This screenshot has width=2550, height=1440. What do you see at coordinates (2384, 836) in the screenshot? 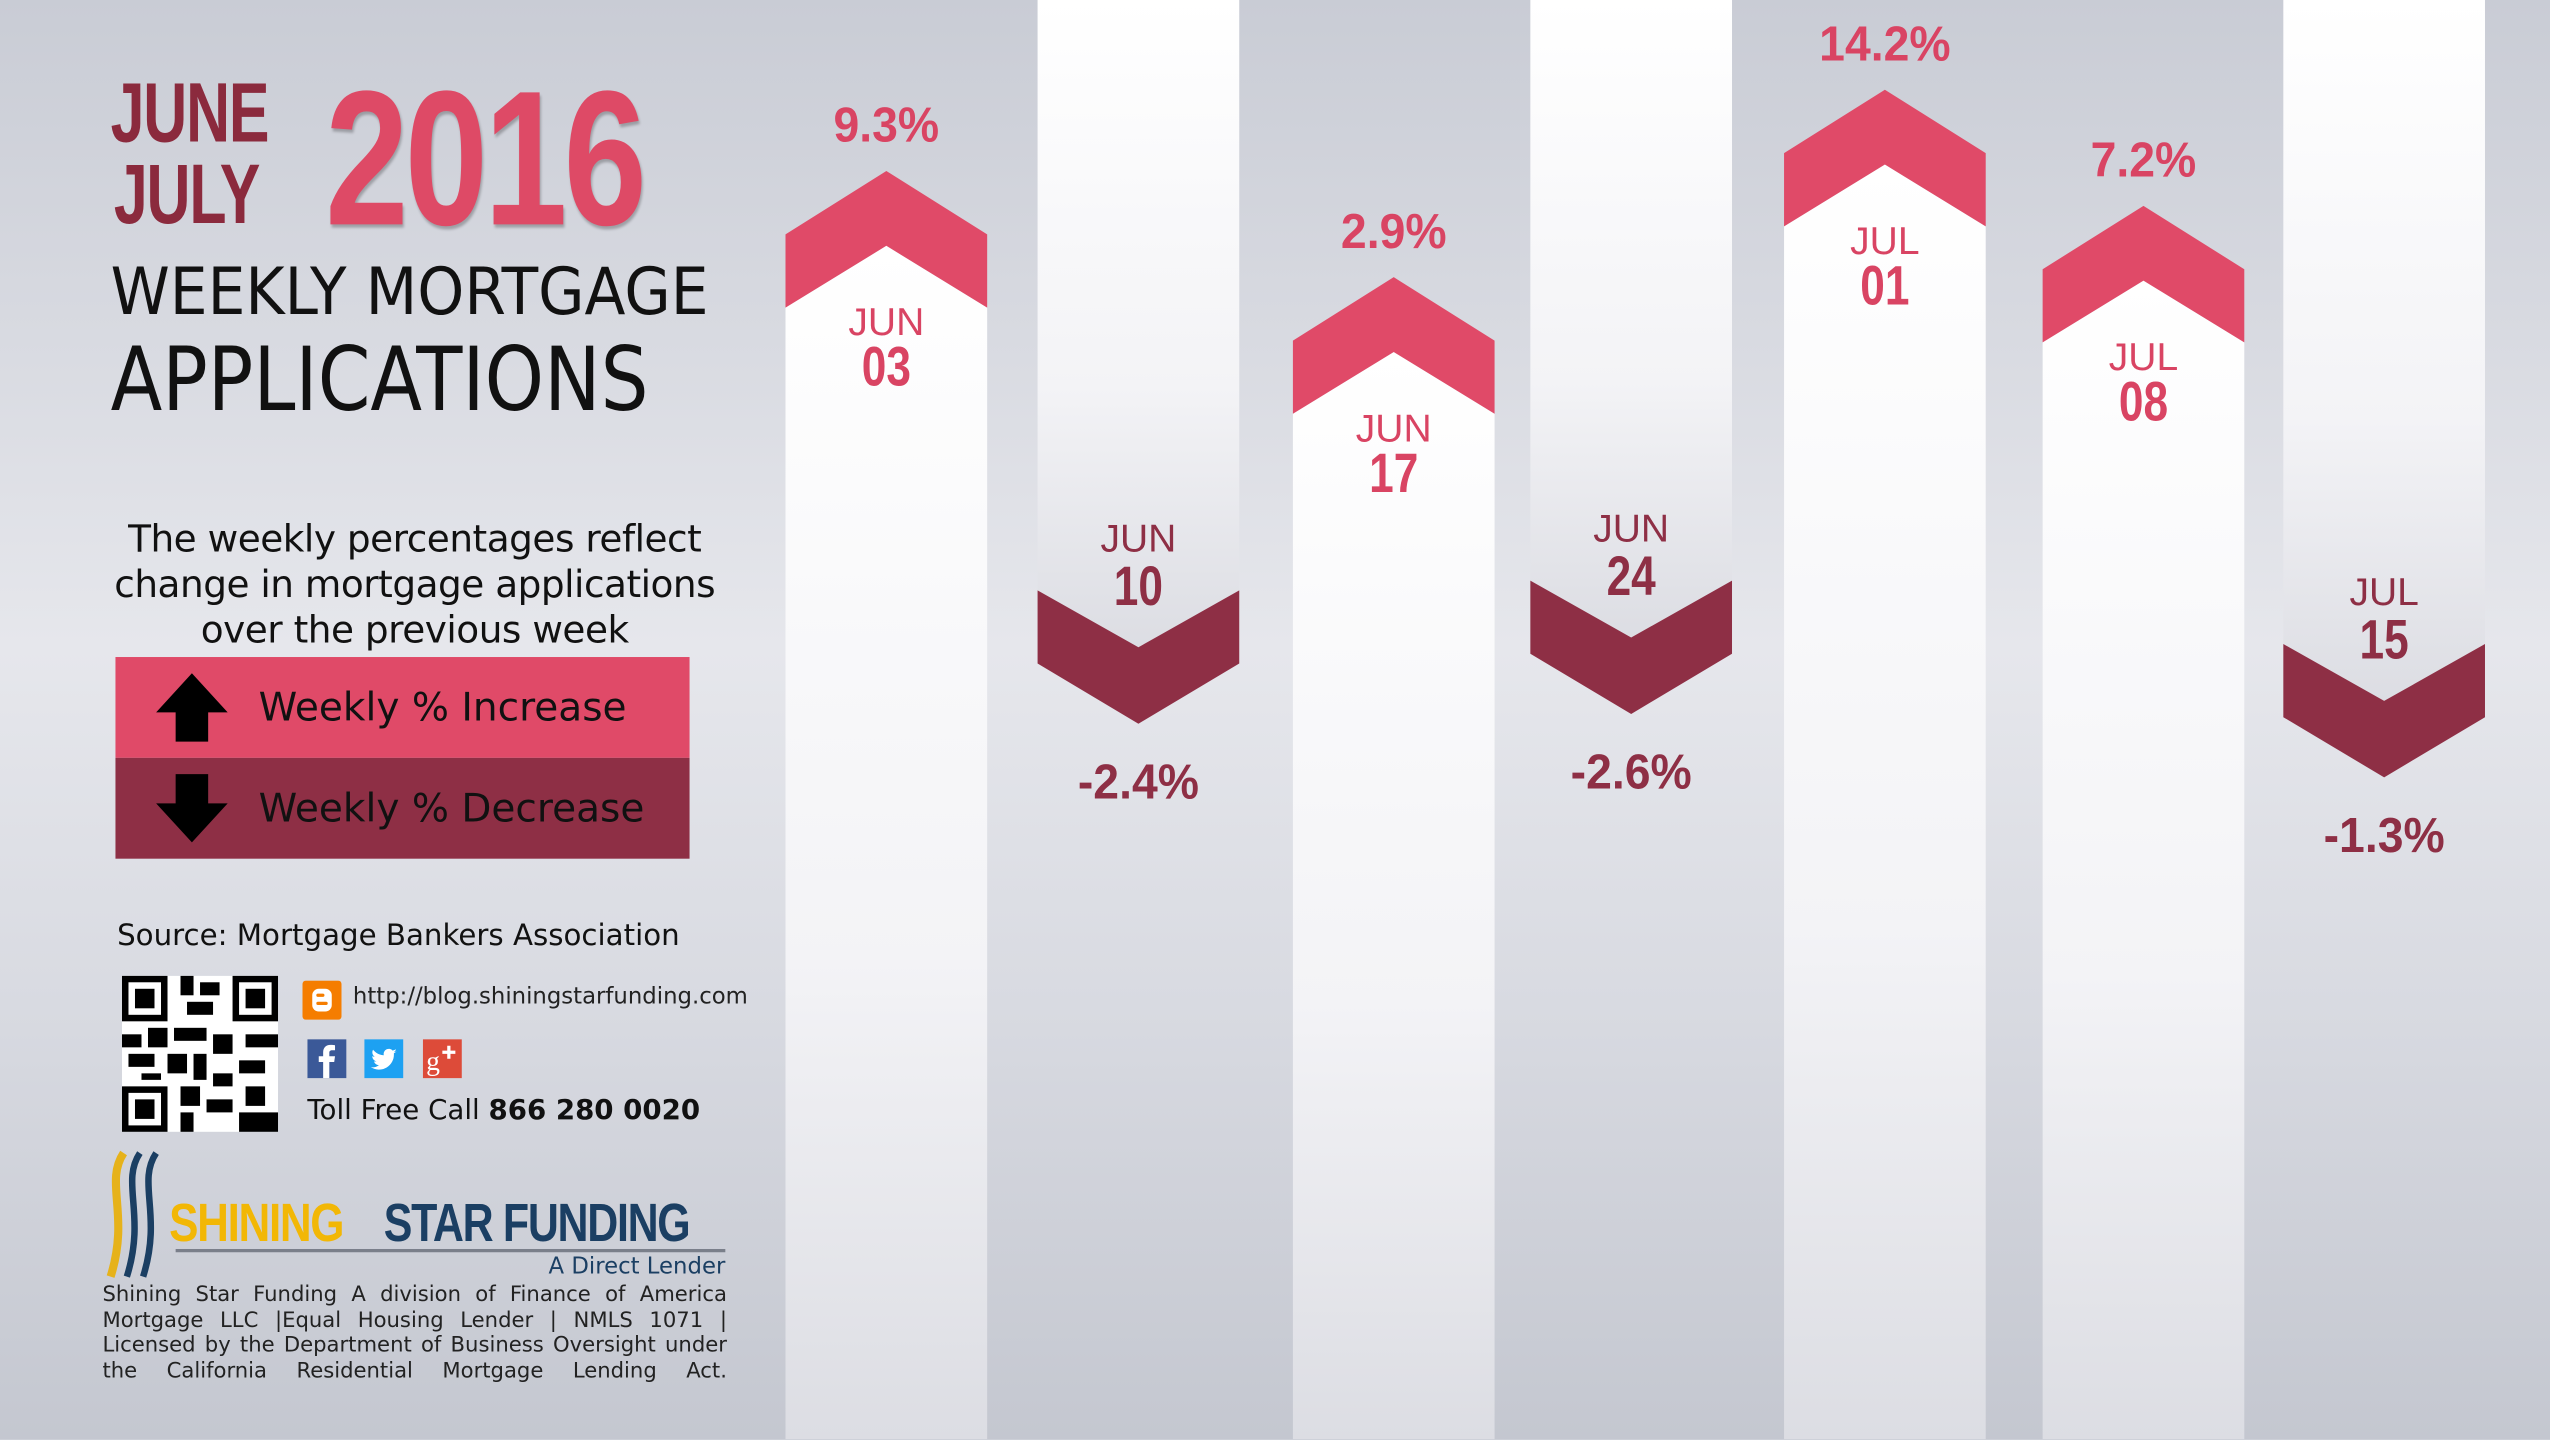
I see `value-label-6: -1.3%` at bounding box center [2384, 836].